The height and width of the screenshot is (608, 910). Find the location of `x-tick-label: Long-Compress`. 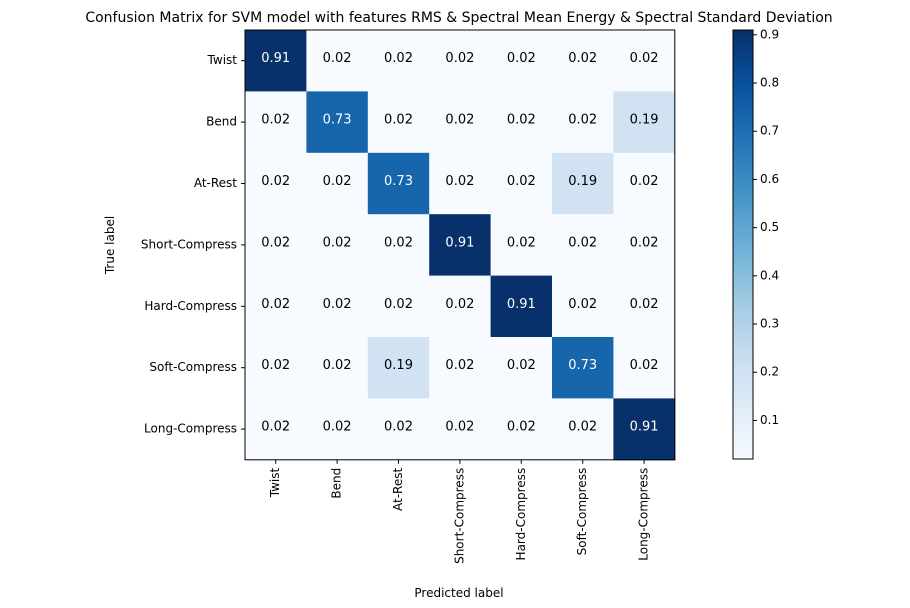

x-tick-label: Long-Compress is located at coordinates (644, 514).